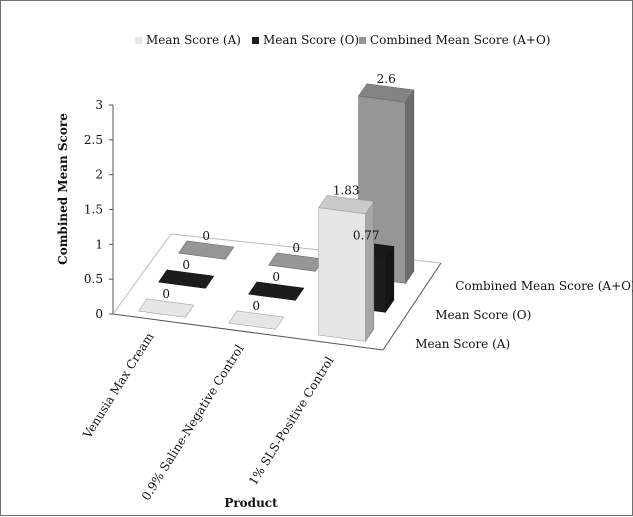 Image resolution: width=633 pixels, height=517 pixels. Describe the element at coordinates (346, 191) in the screenshot. I see `value-label: 1.83` at that location.